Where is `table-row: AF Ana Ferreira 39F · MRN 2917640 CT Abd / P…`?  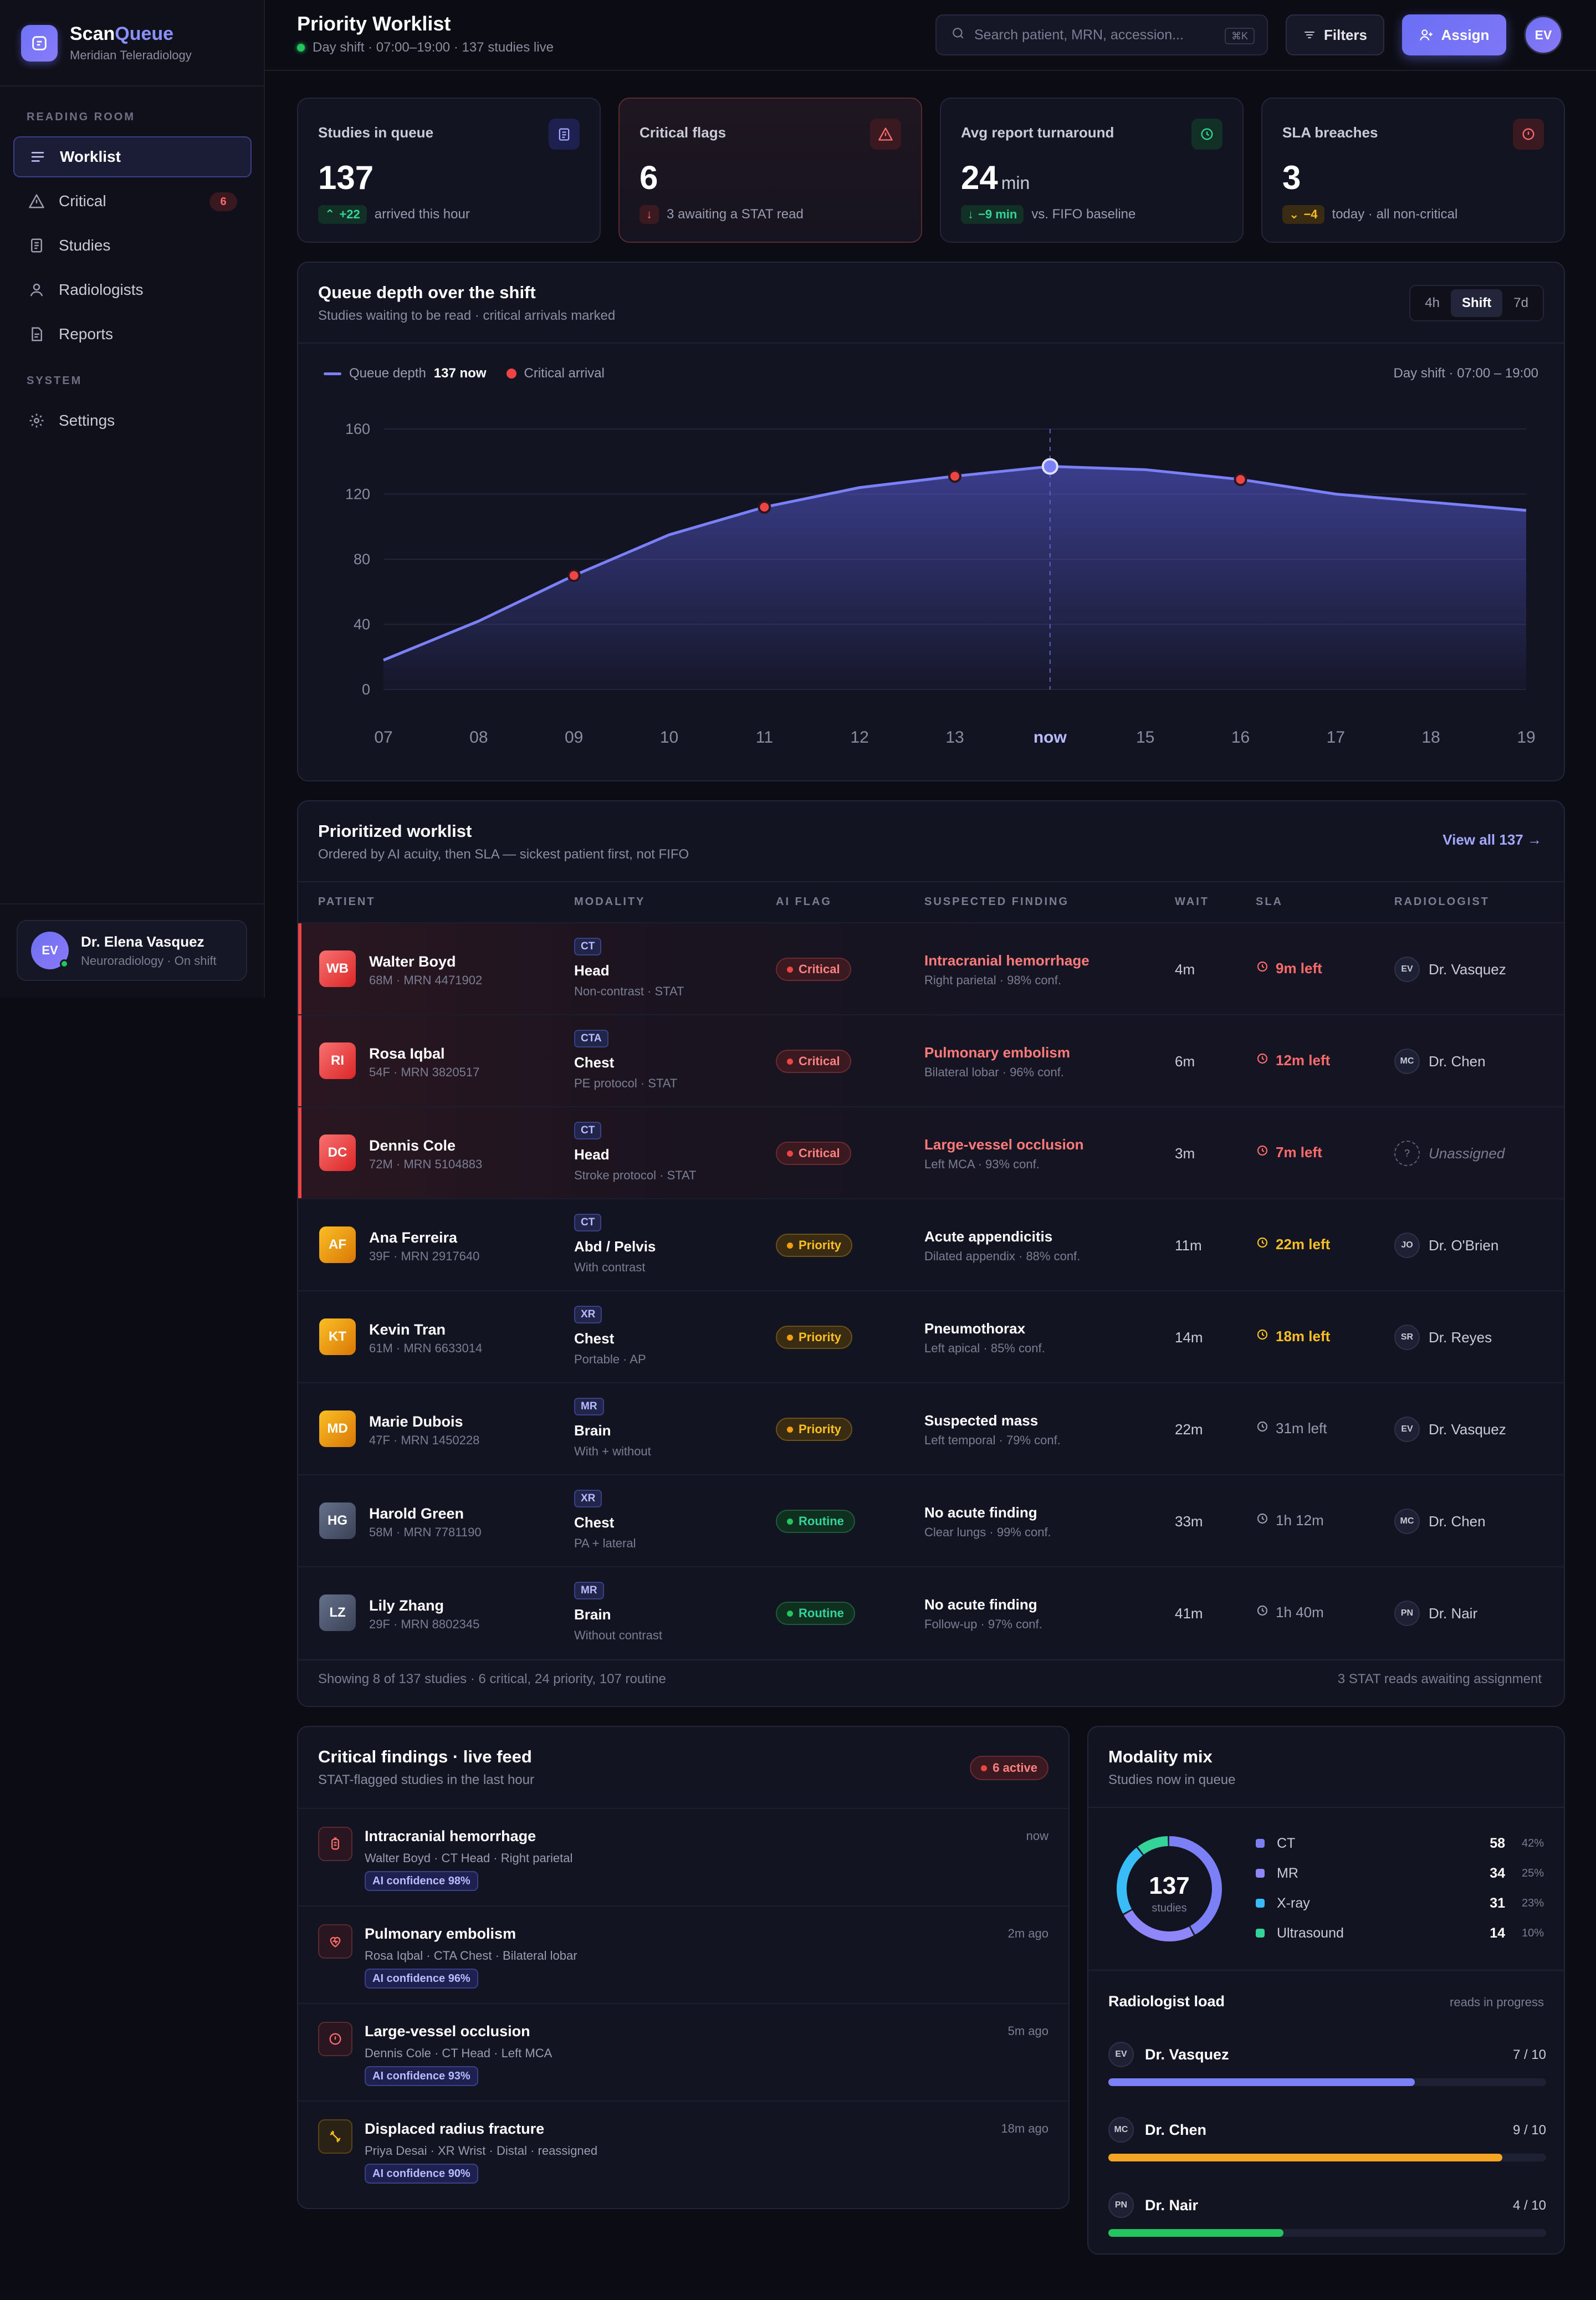
table-row: AF Ana Ferreira 39F · MRN 2917640 CT Abd / P… is located at coordinates (931, 1244).